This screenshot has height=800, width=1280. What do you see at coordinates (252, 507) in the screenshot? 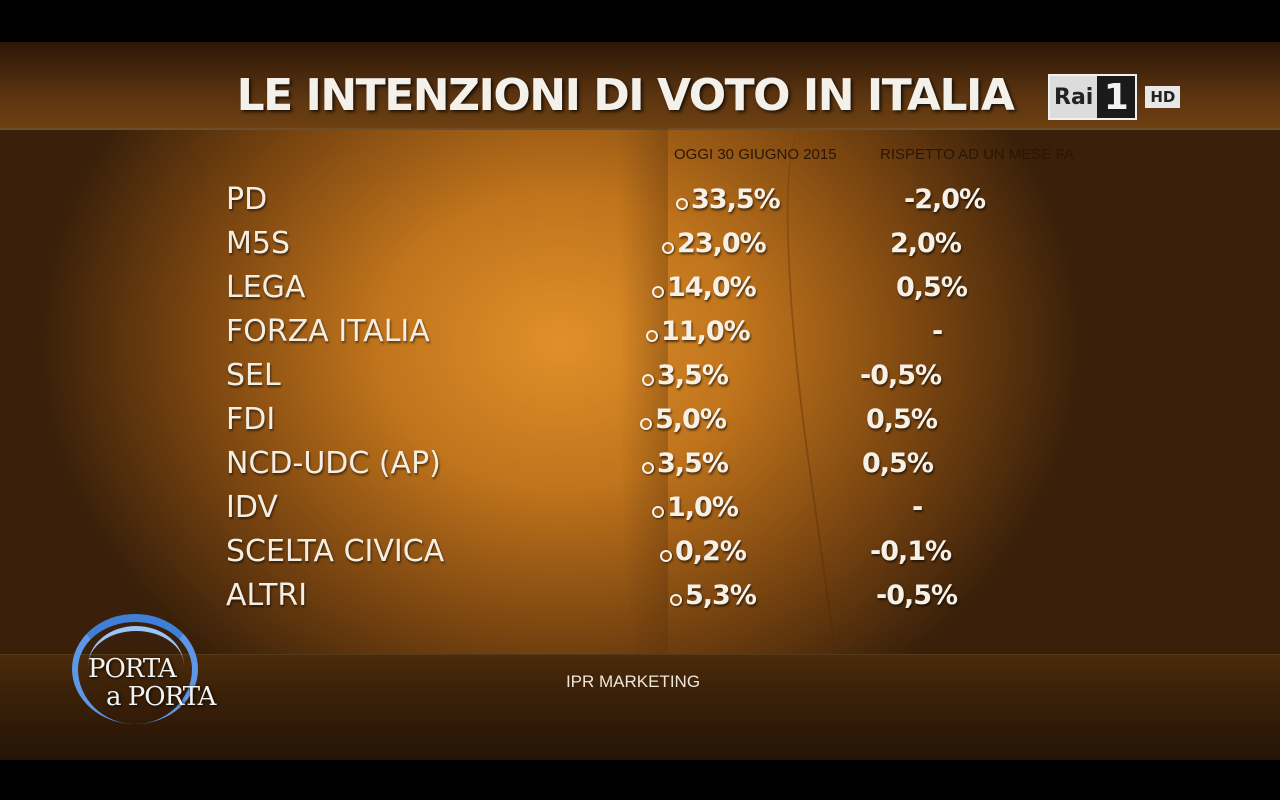
I see `party-name: IDV` at bounding box center [252, 507].